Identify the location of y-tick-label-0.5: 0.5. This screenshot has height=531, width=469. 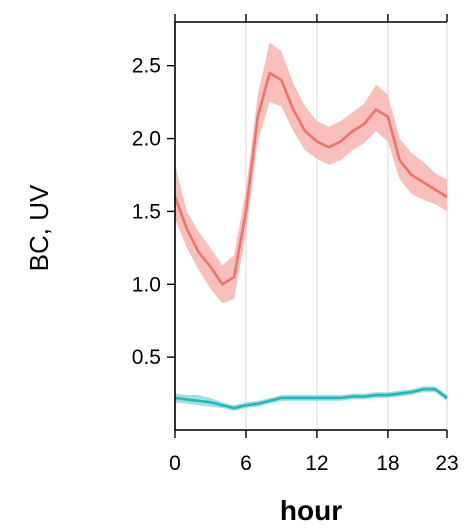
(146, 357).